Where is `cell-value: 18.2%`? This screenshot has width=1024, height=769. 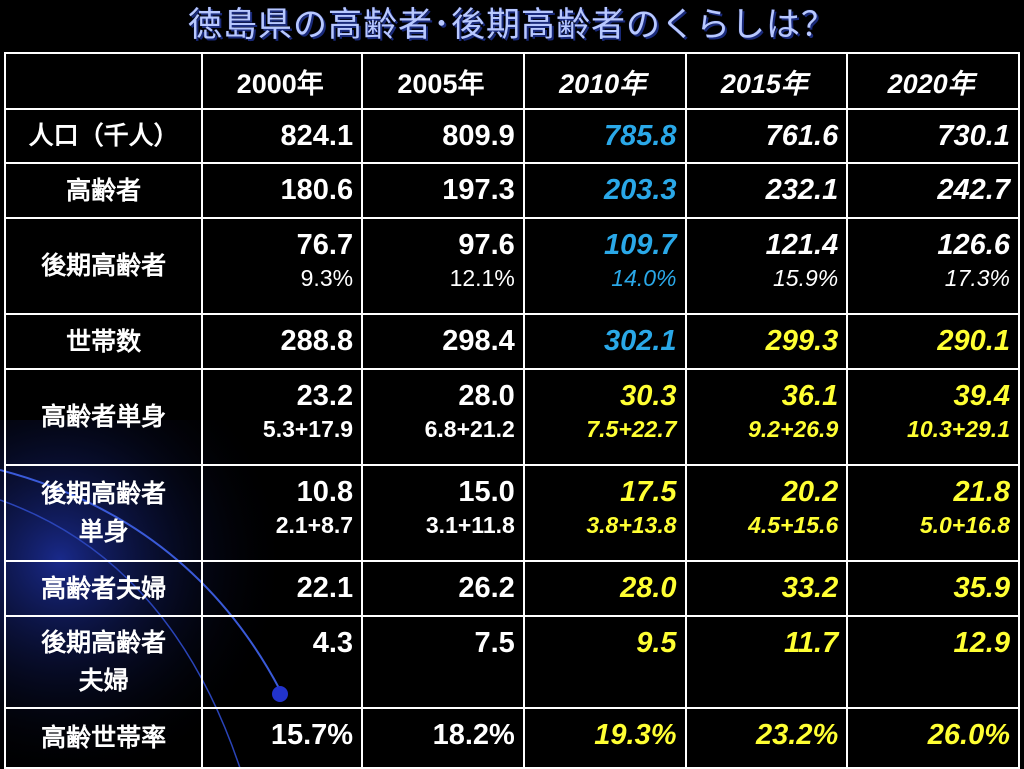 cell-value: 18.2% is located at coordinates (473, 735).